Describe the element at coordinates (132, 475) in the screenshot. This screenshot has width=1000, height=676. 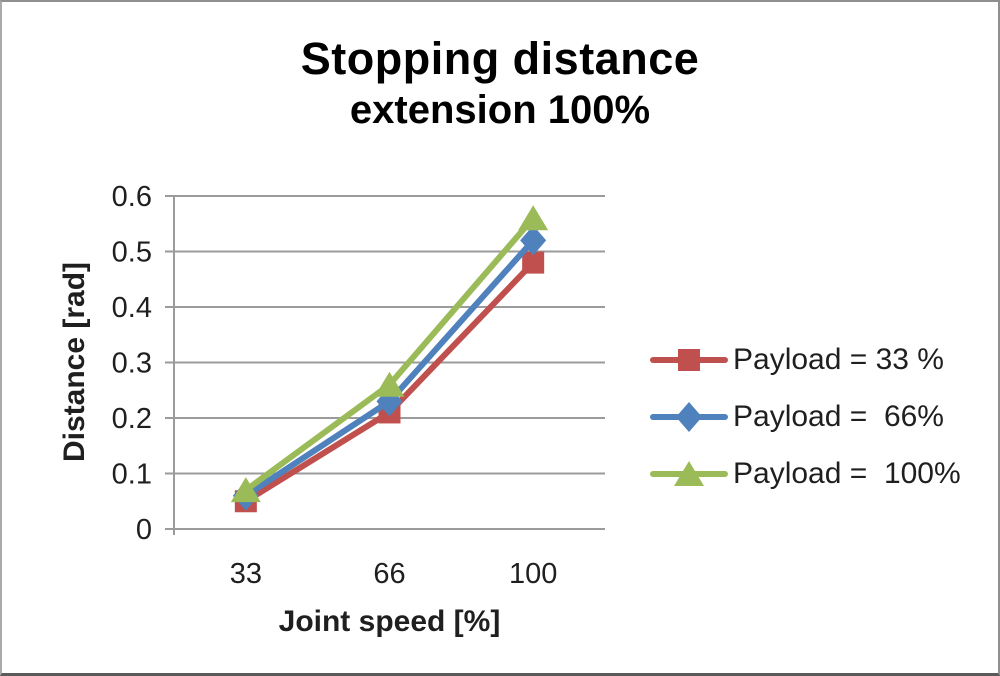
I see `y-tick-label: 0.1` at that location.